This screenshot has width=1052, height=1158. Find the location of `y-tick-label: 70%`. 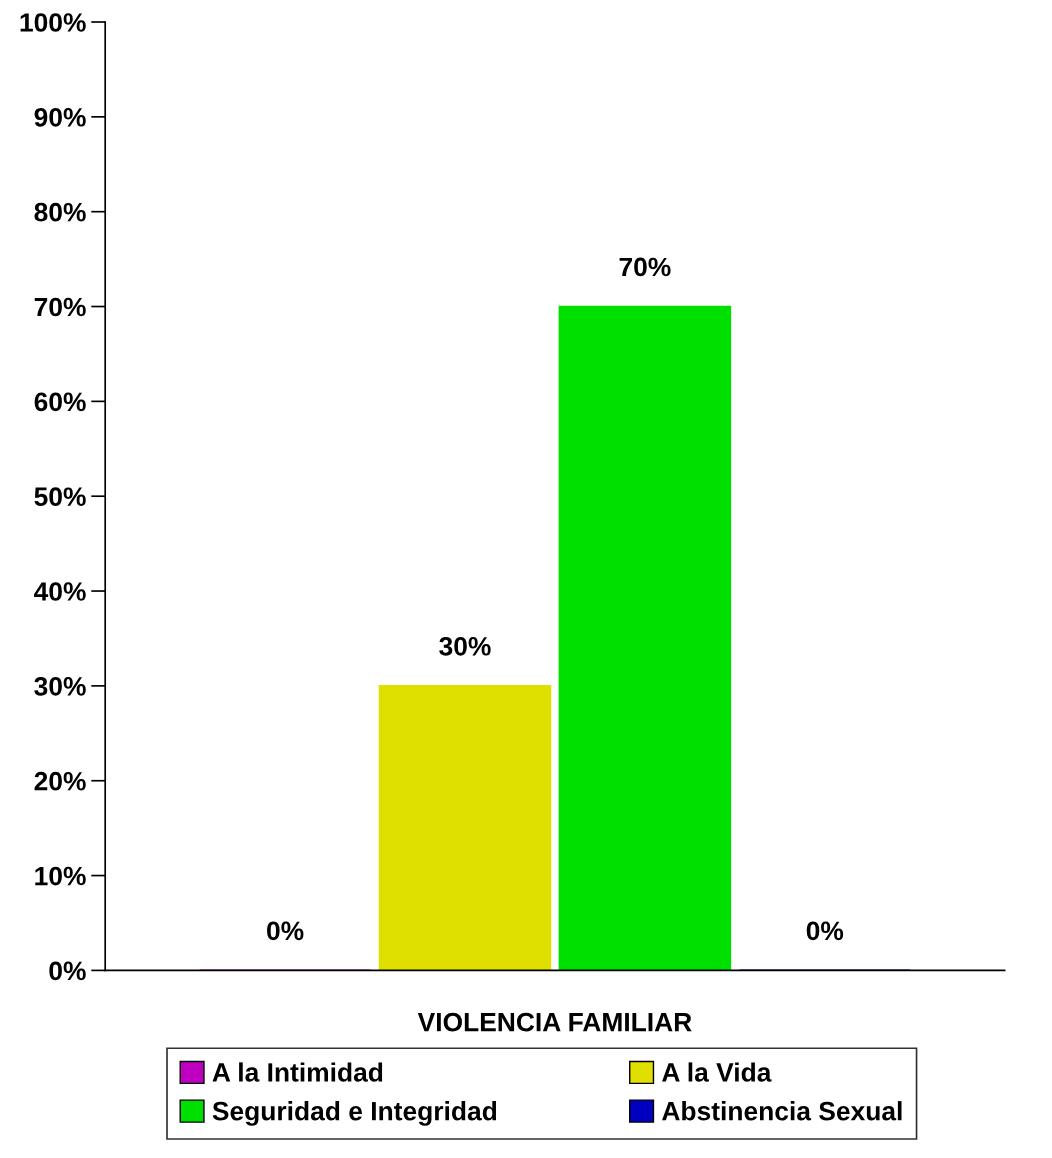

y-tick-label: 70% is located at coordinates (60, 307).